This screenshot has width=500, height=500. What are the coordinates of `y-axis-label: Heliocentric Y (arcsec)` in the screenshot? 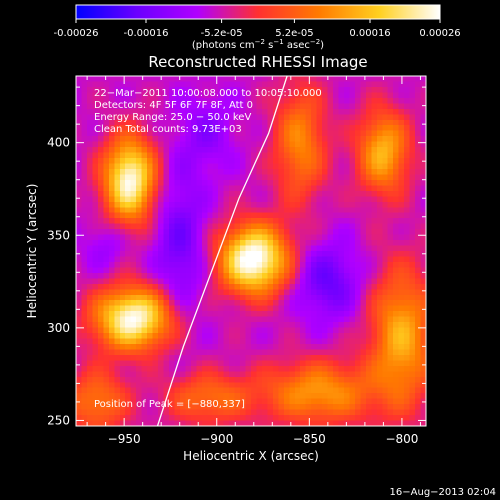 It's located at (32, 251).